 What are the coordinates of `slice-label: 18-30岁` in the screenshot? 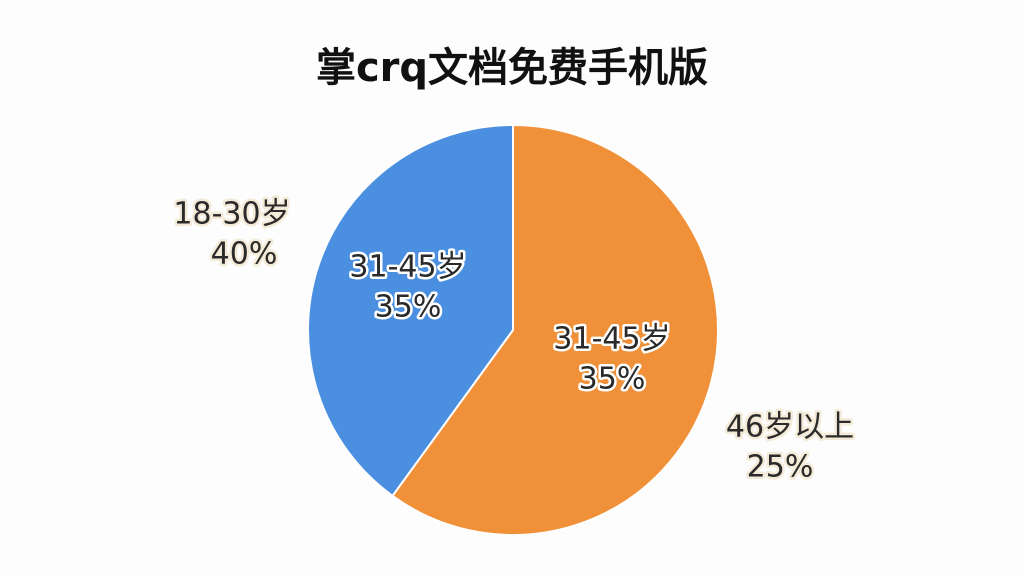 It's located at (231, 214).